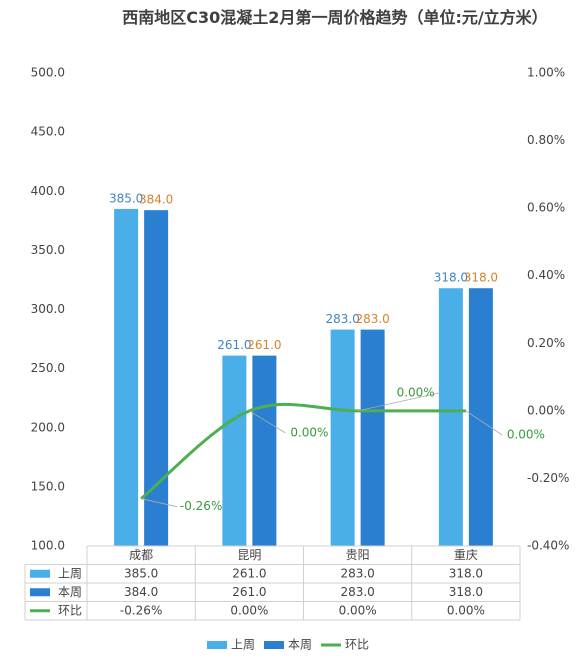 The height and width of the screenshot is (670, 580). Describe the element at coordinates (466, 555) in the screenshot. I see `x-tick-label: 重庆` at that location.